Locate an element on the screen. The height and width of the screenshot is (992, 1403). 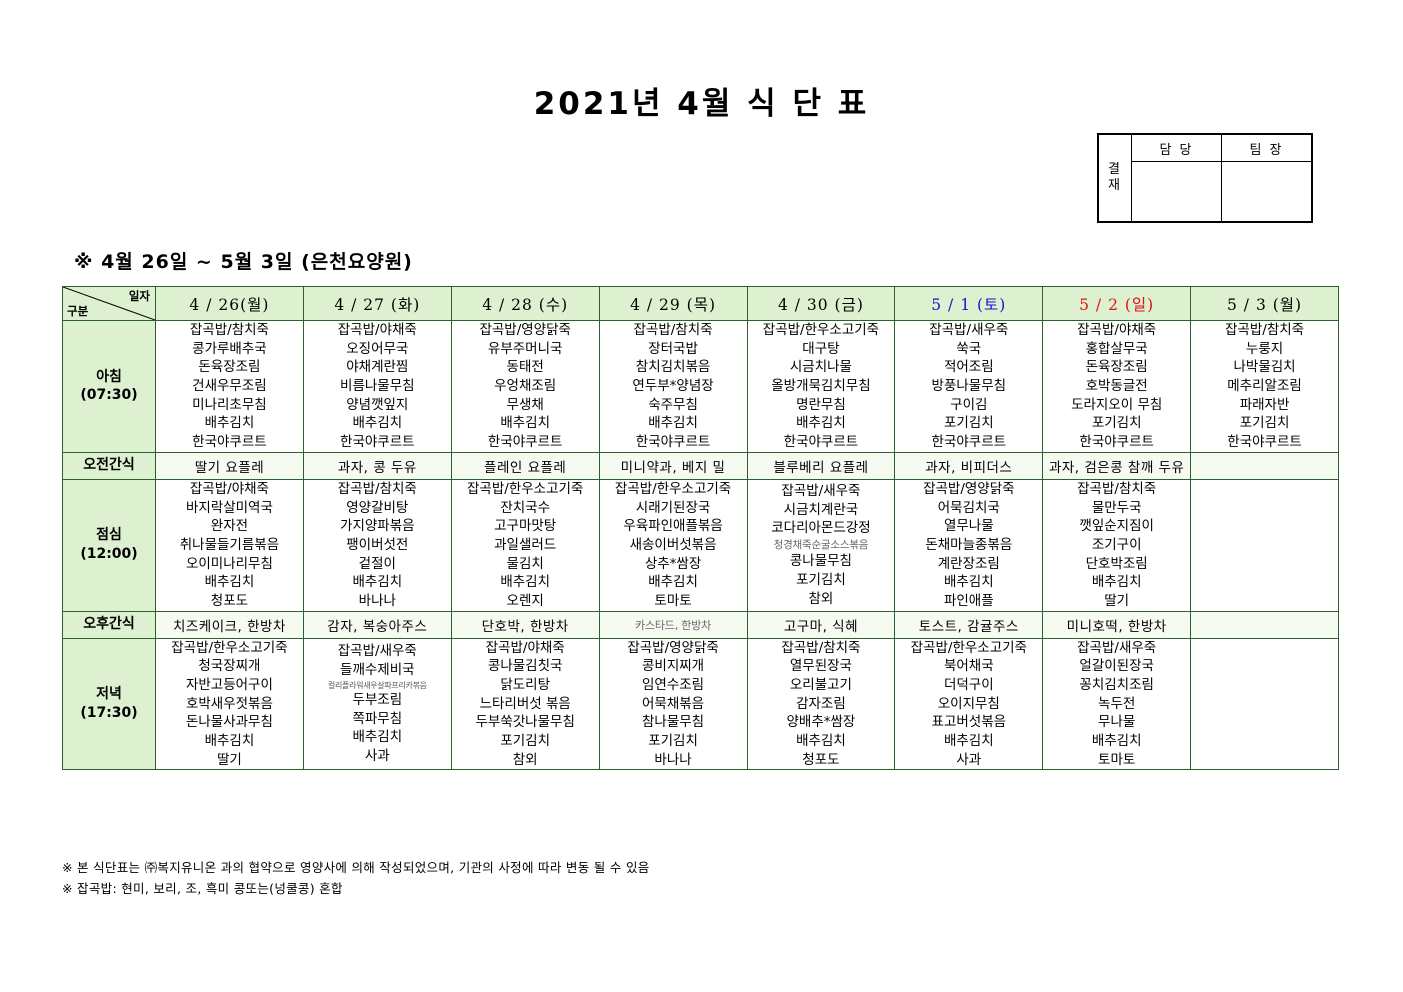
menu-item: 도라지오이 무침 is located at coordinates (1117, 404).